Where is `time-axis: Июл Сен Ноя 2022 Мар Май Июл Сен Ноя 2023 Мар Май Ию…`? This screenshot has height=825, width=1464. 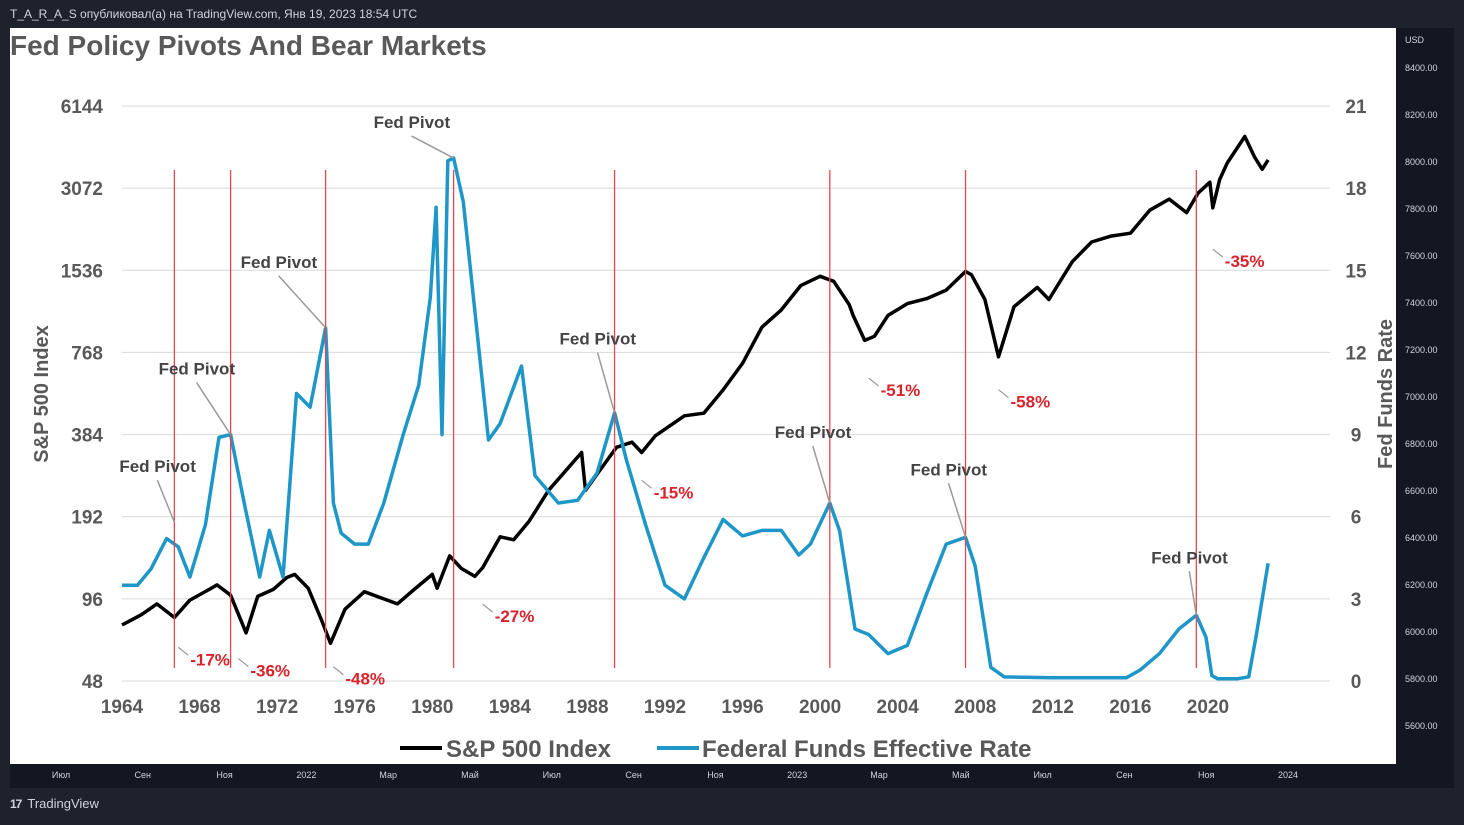
time-axis: Июл Сен Ноя 2022 Мар Май Июл Сен Ноя 2023 Мар Май Ию… is located at coordinates (732, 776).